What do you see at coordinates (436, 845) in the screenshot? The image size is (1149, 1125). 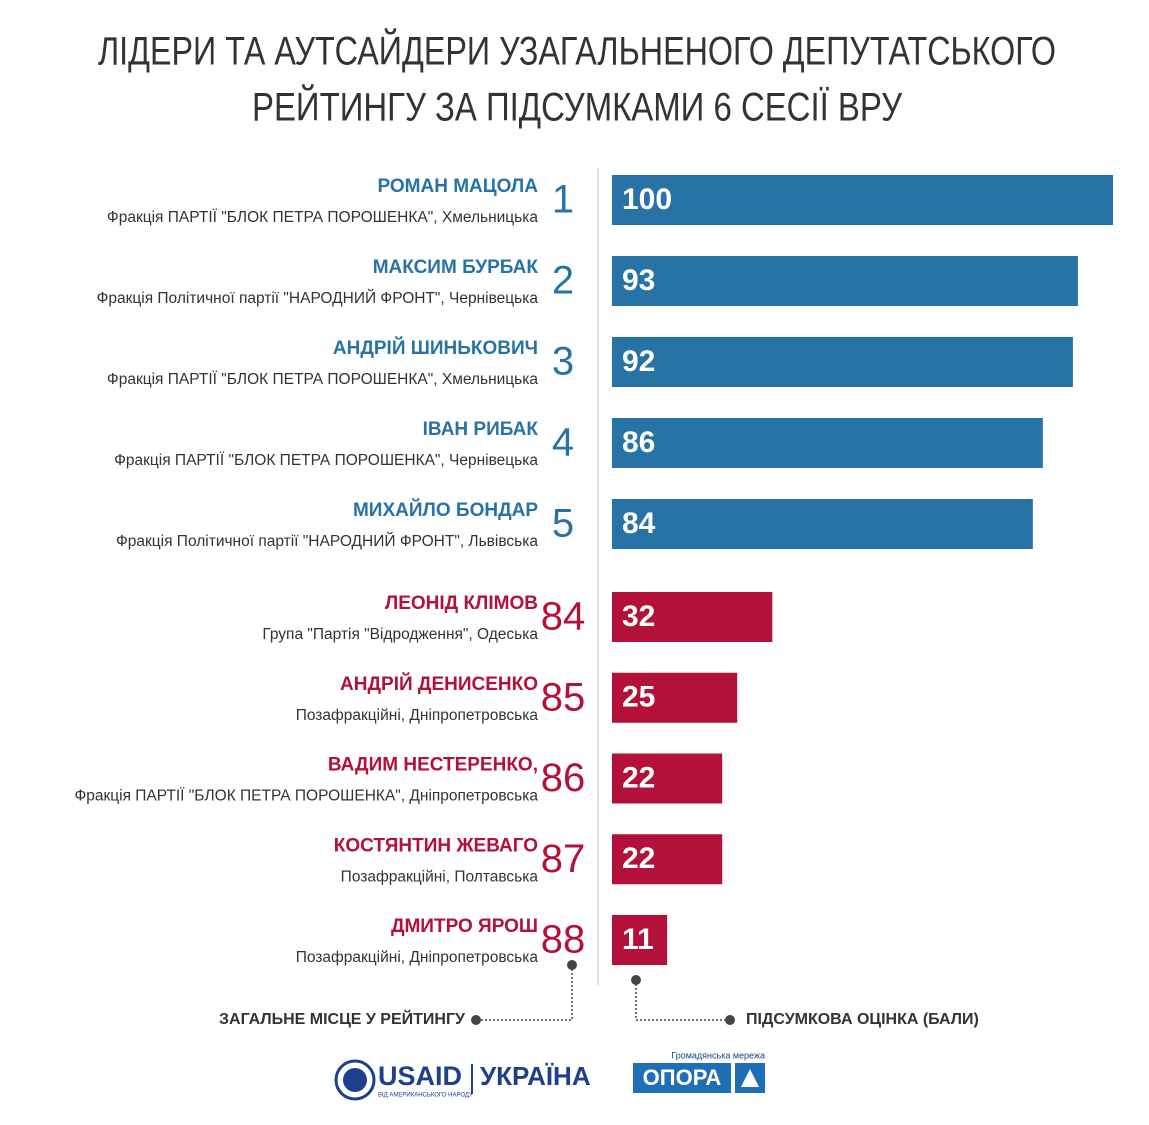 I see `deputy-name: КОСТЯНТИН ЖЕВАГО` at bounding box center [436, 845].